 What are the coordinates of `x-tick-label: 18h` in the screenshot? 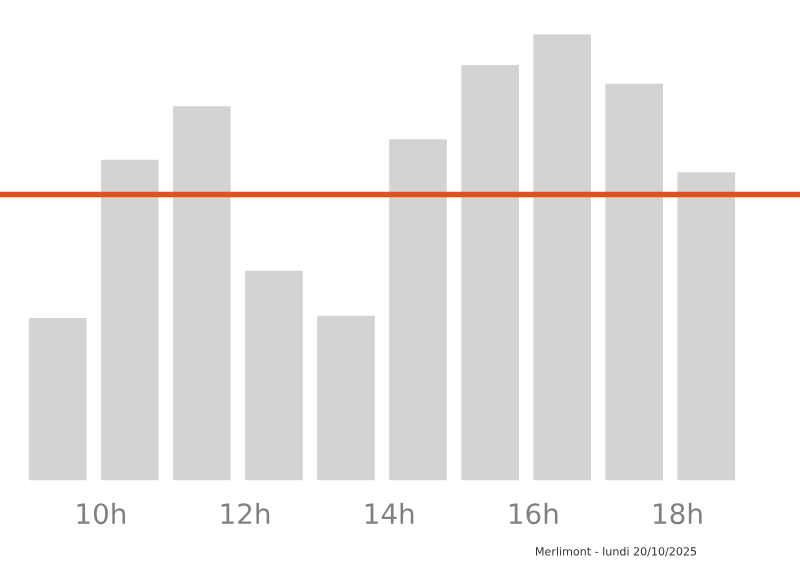 It's located at (678, 513).